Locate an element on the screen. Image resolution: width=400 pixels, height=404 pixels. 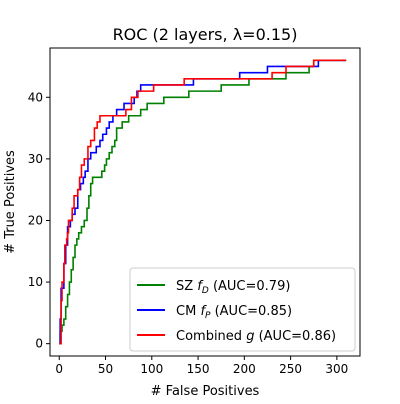
legend-entry-sz: SZ fD (AUC=0.79) is located at coordinates (233, 287).